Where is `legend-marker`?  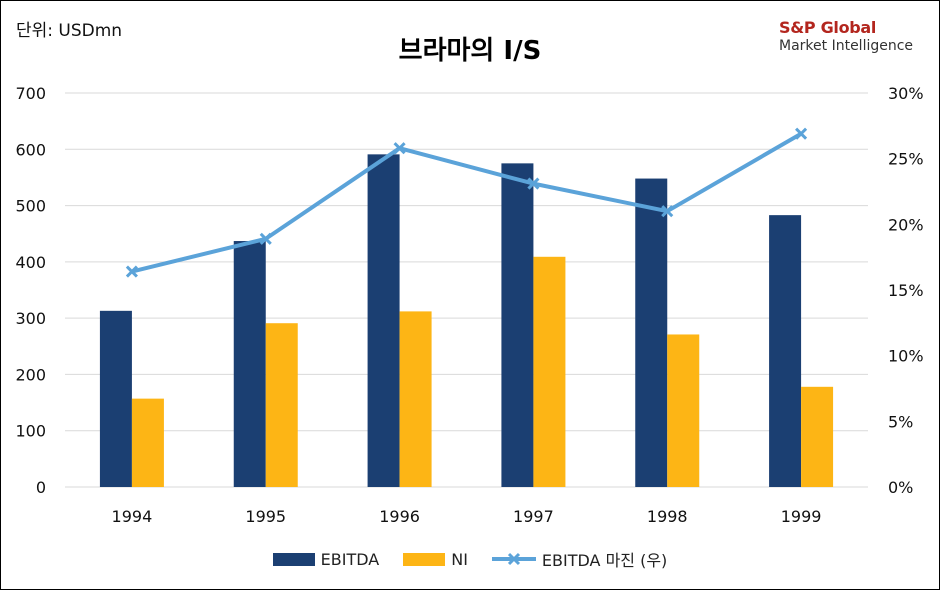 legend-marker is located at coordinates (513, 559).